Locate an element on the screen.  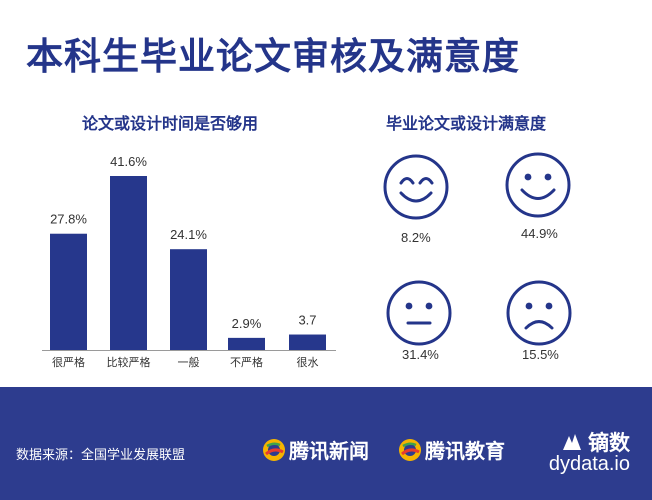
dydata-url: dydata.io is located at coordinates (589, 464).